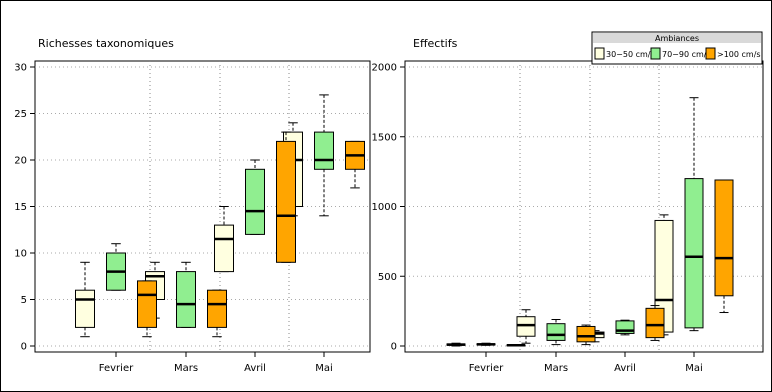 This screenshot has width=772, height=392. I want to click on legend-title-band, so click(677, 38).